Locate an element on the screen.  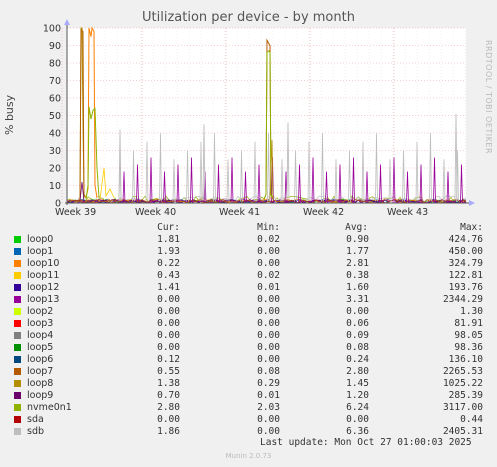
y-tick-label: 100 is located at coordinates (52, 29).